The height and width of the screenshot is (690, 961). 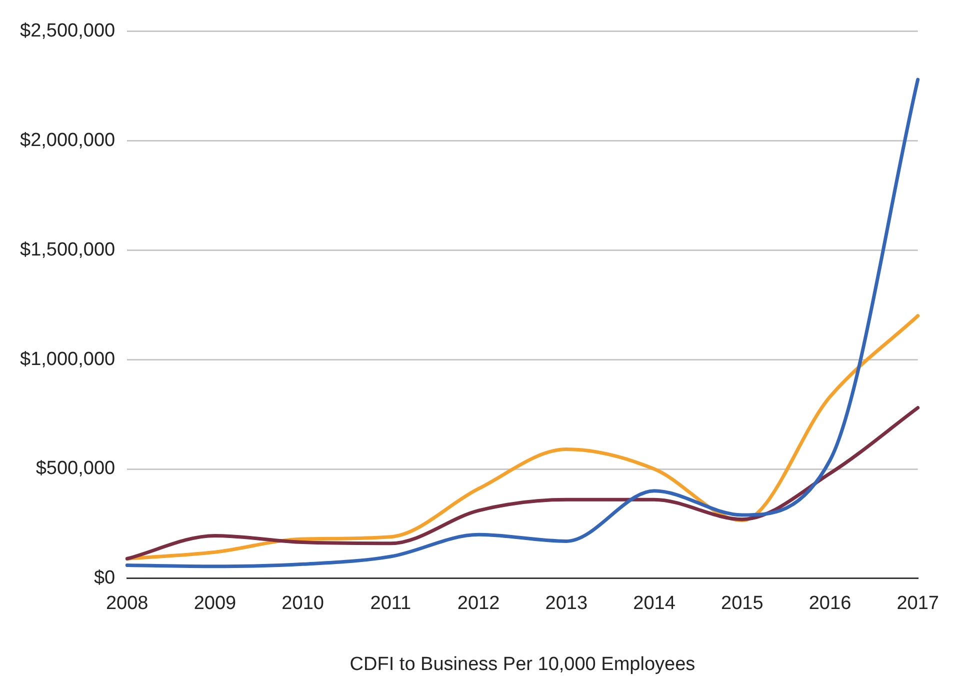 I want to click on y-tick-label: $2,500,000, so click(x=68, y=31).